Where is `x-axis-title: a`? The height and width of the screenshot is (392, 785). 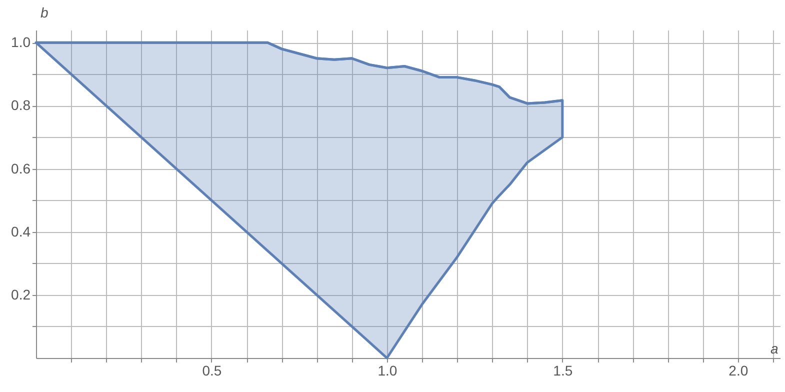 x-axis-title: a is located at coordinates (774, 348).